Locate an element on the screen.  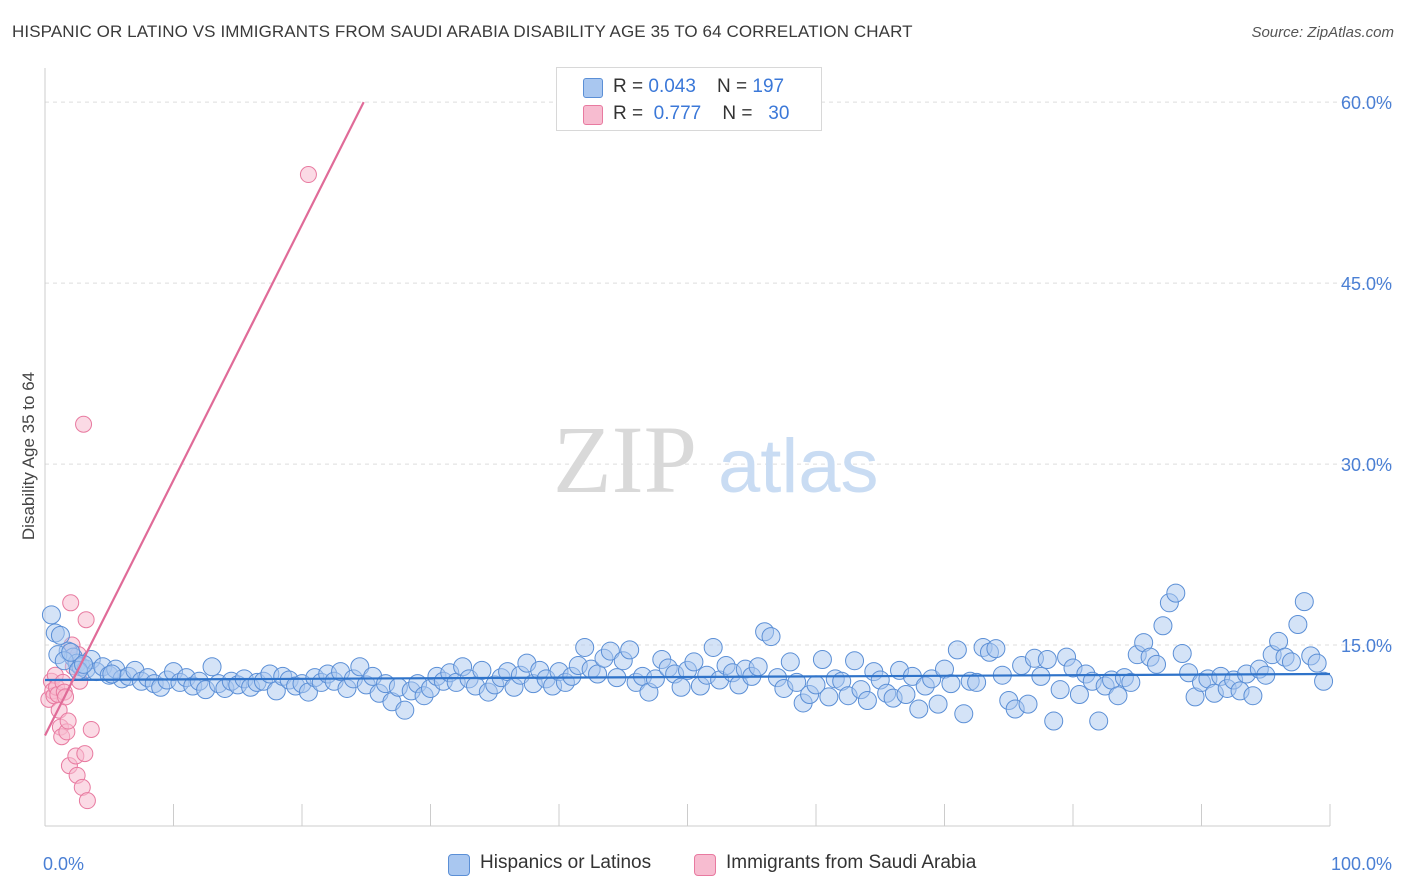
legend-swatch-blue is located at coordinates (593, 88).